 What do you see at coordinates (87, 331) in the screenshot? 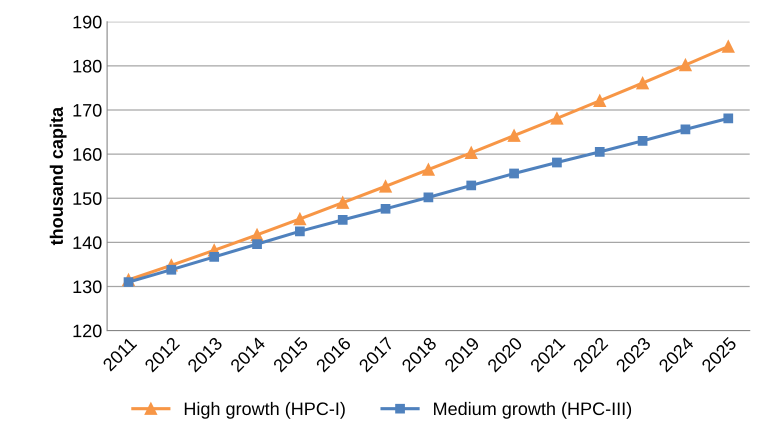
I see `y-tick-label: 120` at bounding box center [87, 331].